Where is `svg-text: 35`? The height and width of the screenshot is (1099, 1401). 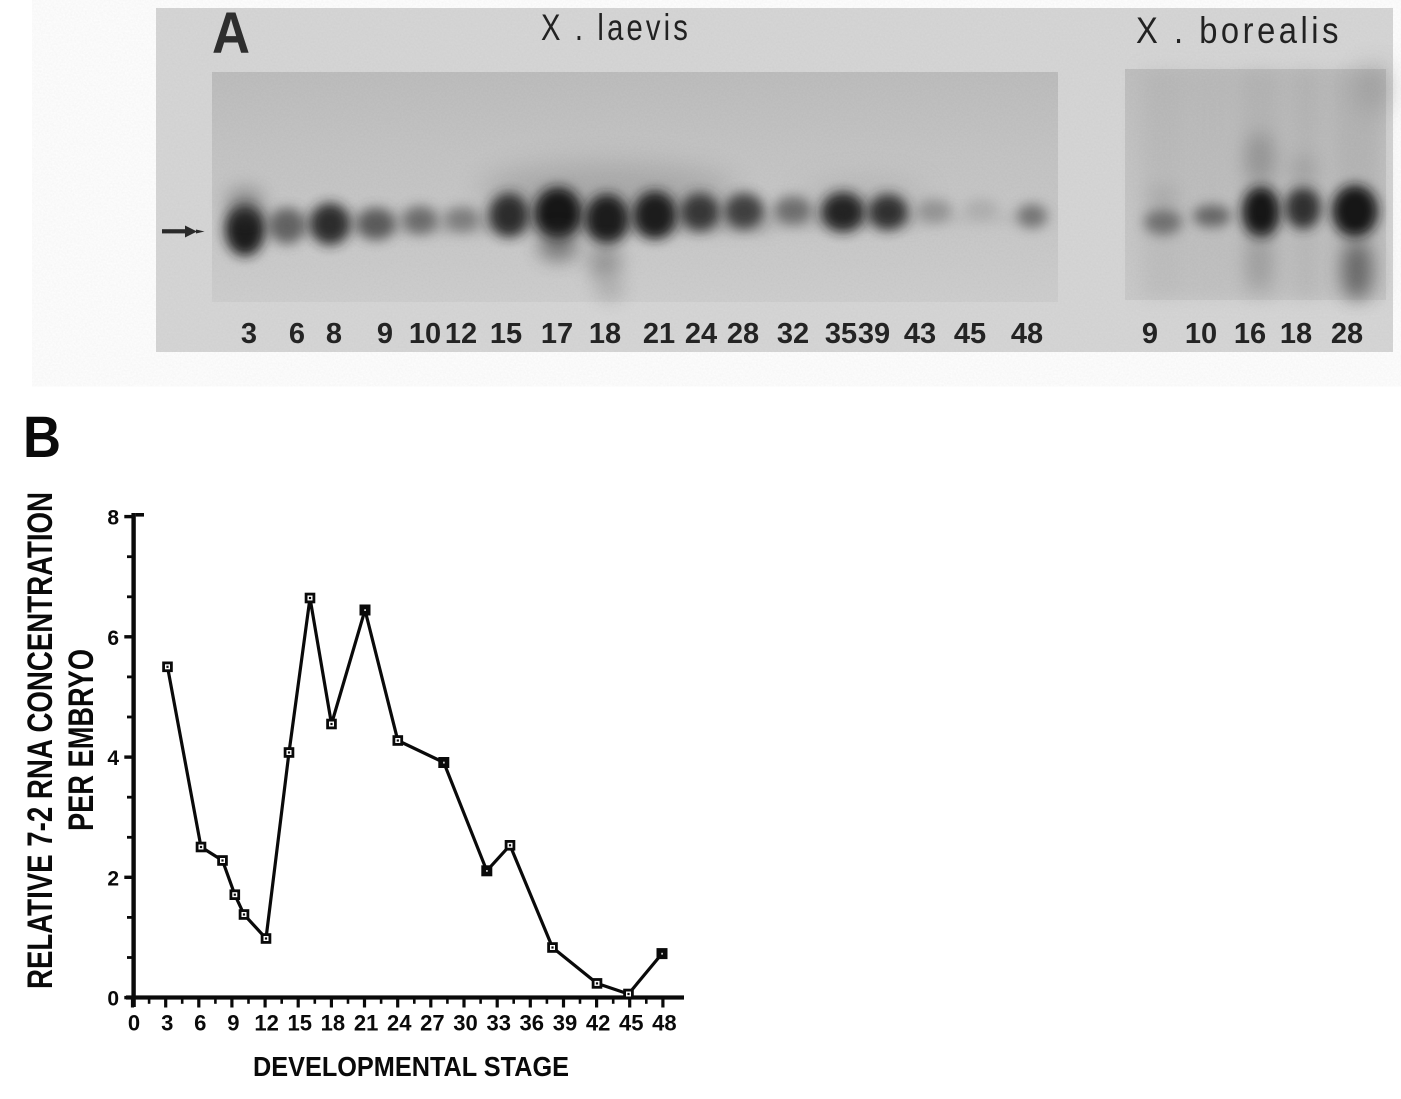
svg-text: 35 is located at coordinates (841, 334).